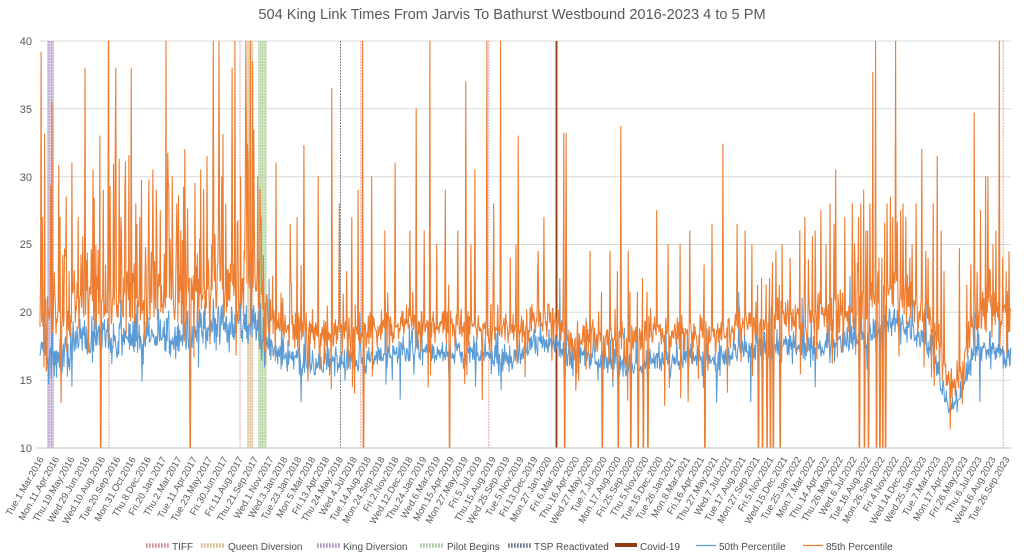 The width and height of the screenshot is (1024, 560). What do you see at coordinates (26, 381) in the screenshot?
I see `svg-text: 15` at bounding box center [26, 381].